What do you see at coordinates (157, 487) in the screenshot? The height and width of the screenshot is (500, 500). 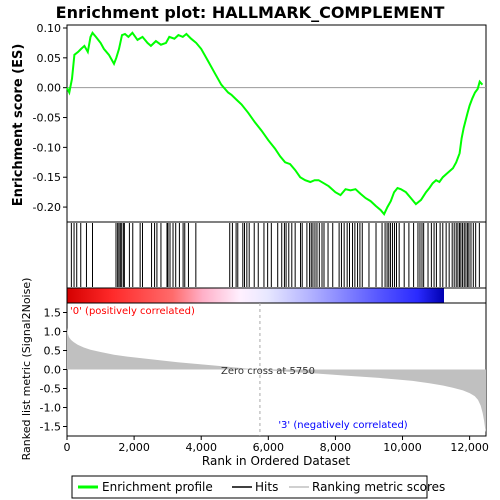 I see `legend-label-enrichment: Enrichment profile` at bounding box center [157, 487].